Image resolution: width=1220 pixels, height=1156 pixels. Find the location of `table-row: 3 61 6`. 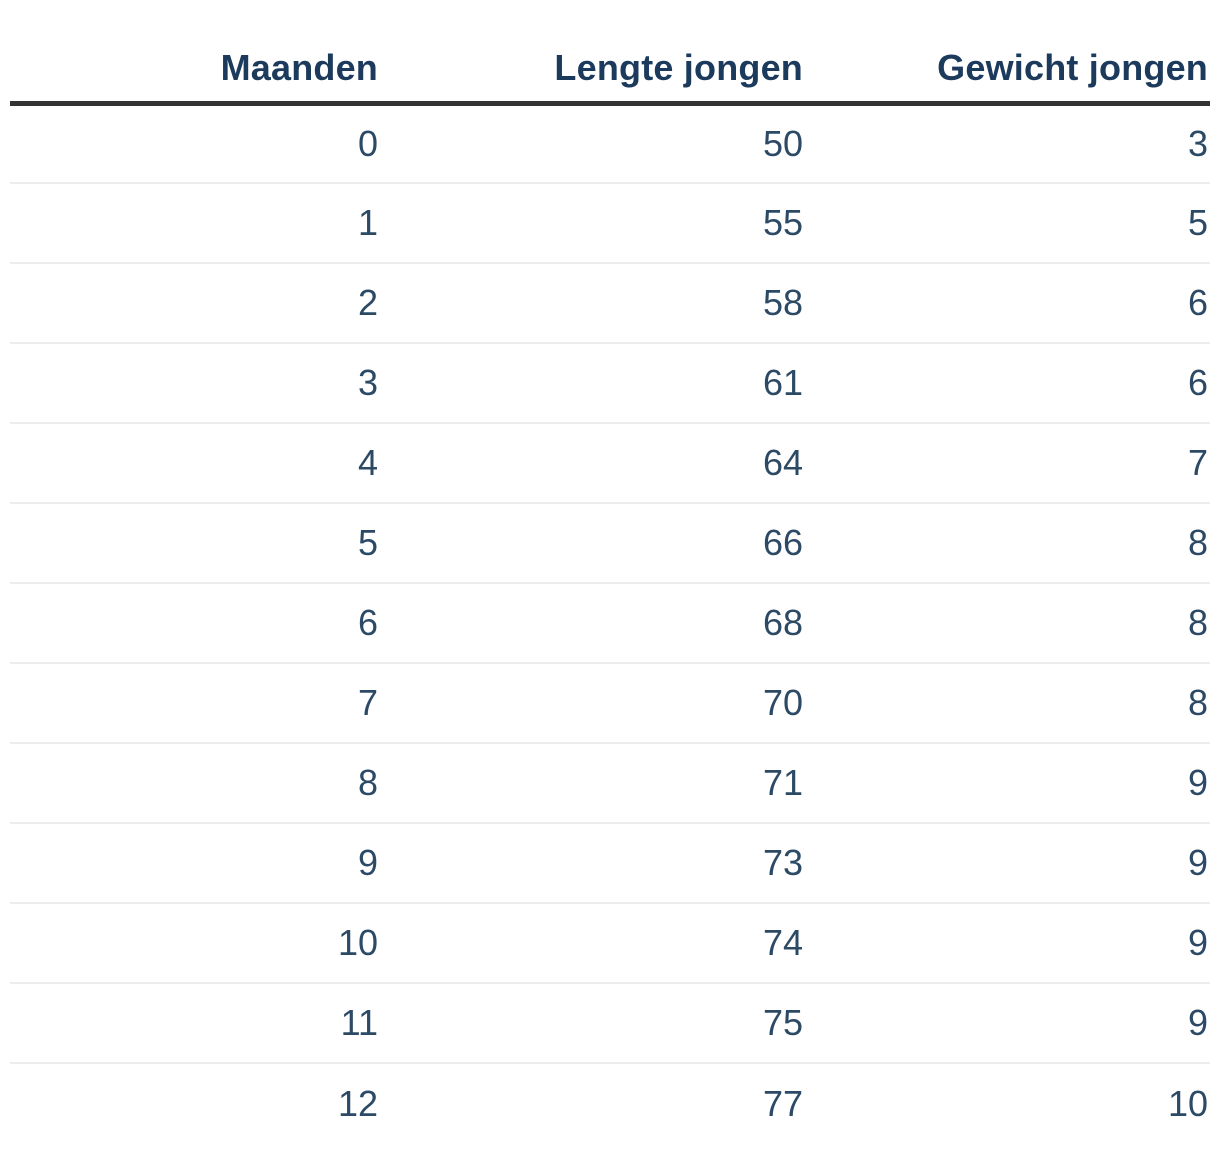

table-row: 3 61 6 is located at coordinates (610, 383).